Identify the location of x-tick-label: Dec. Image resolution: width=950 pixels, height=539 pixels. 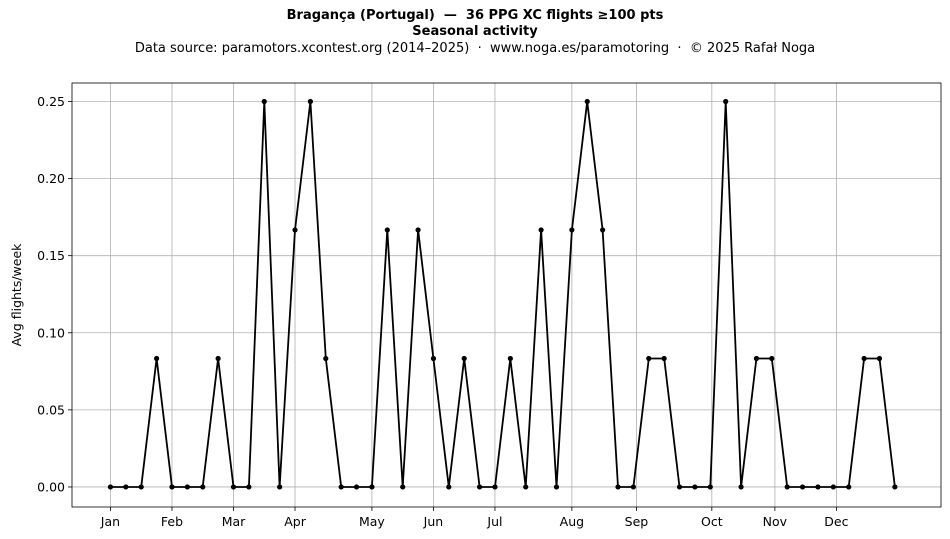
(836, 521).